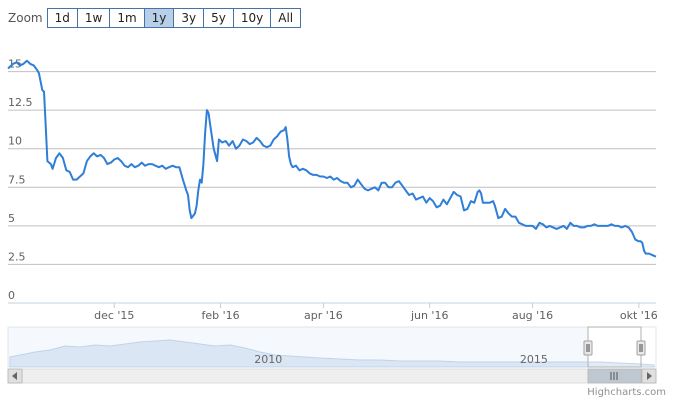 The width and height of the screenshot is (678, 402). What do you see at coordinates (15, 141) in the screenshot?
I see `y-tick-label: 10` at bounding box center [15, 141].